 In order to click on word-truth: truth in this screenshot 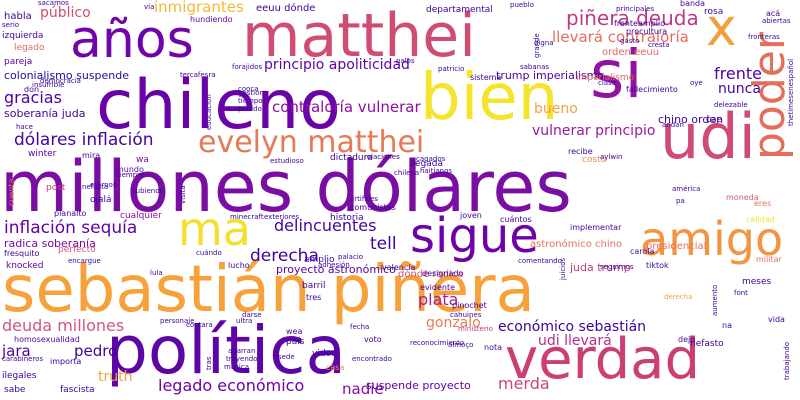, I will do `click(115, 377)`.